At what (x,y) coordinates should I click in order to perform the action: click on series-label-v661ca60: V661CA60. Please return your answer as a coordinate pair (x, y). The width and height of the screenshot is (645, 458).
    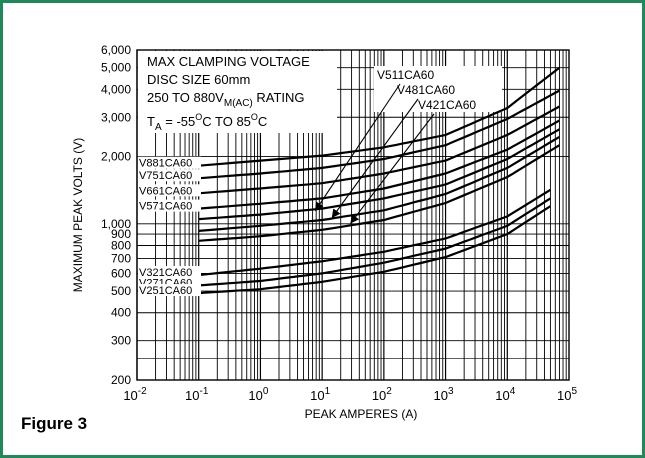
    Looking at the image, I should click on (165, 191).